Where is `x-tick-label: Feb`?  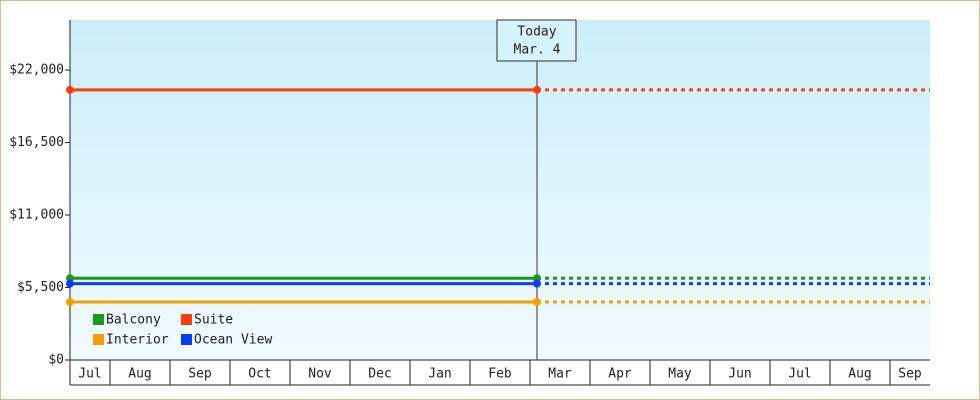 x-tick-label: Feb is located at coordinates (500, 374).